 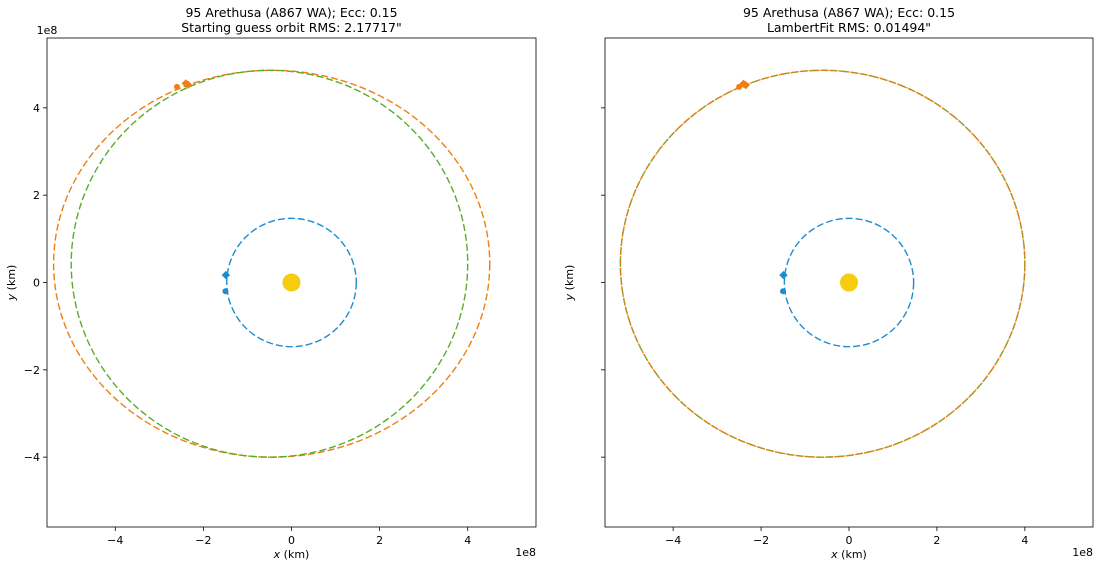 What do you see at coordinates (36, 108) in the screenshot?
I see `y-tick-label: 4` at bounding box center [36, 108].